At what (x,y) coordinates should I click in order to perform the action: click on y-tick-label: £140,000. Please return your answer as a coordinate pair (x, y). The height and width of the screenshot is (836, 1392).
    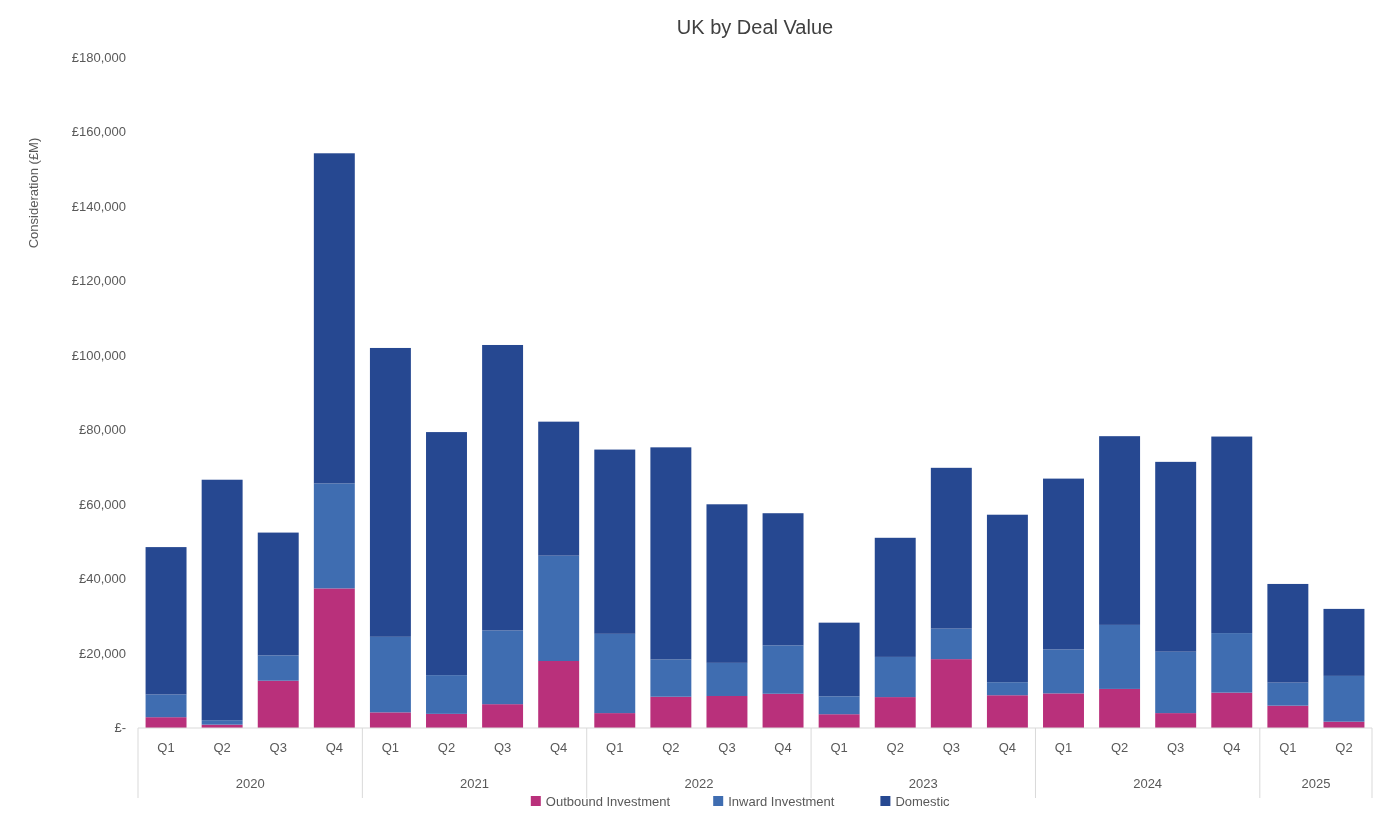
    Looking at the image, I should click on (98, 206).